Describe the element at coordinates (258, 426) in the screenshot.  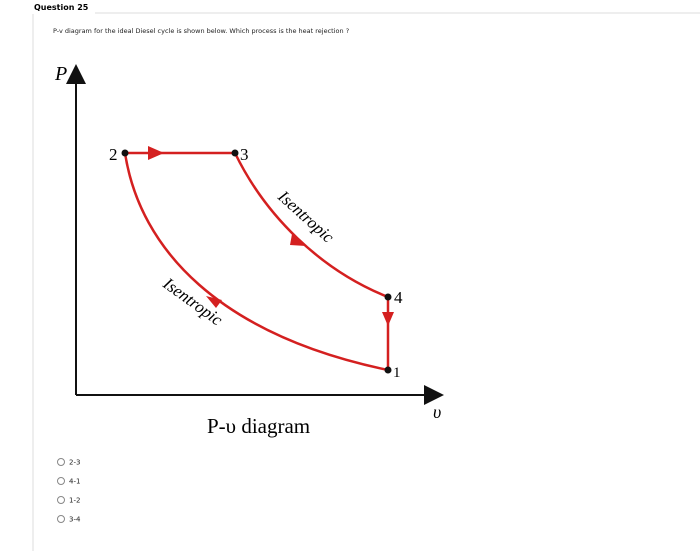
I see `diagram-caption: P-υ diagram` at that location.